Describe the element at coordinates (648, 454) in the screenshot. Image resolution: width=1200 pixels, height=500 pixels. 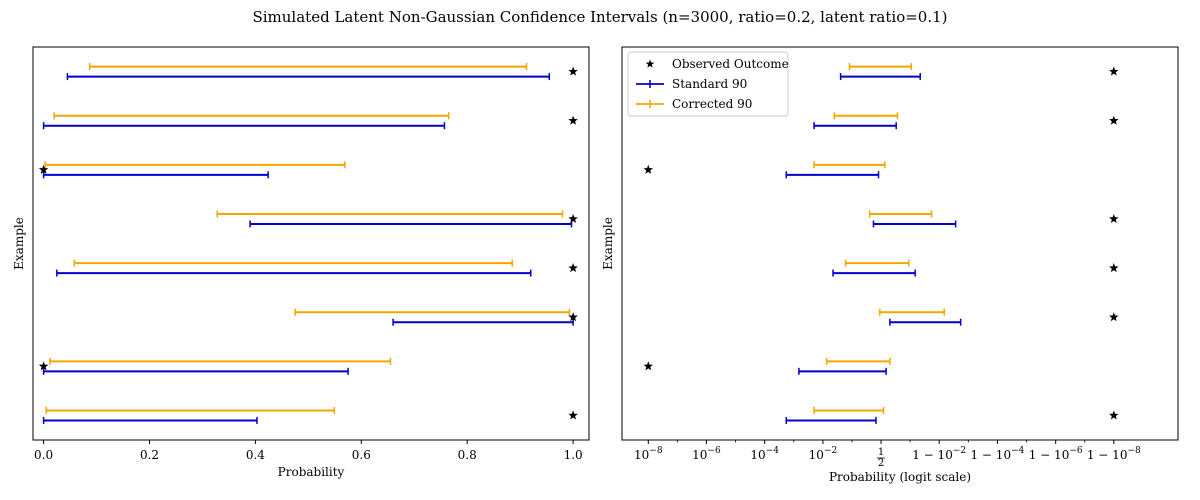
I see `x-tick-label: 10⁻⁸` at that location.